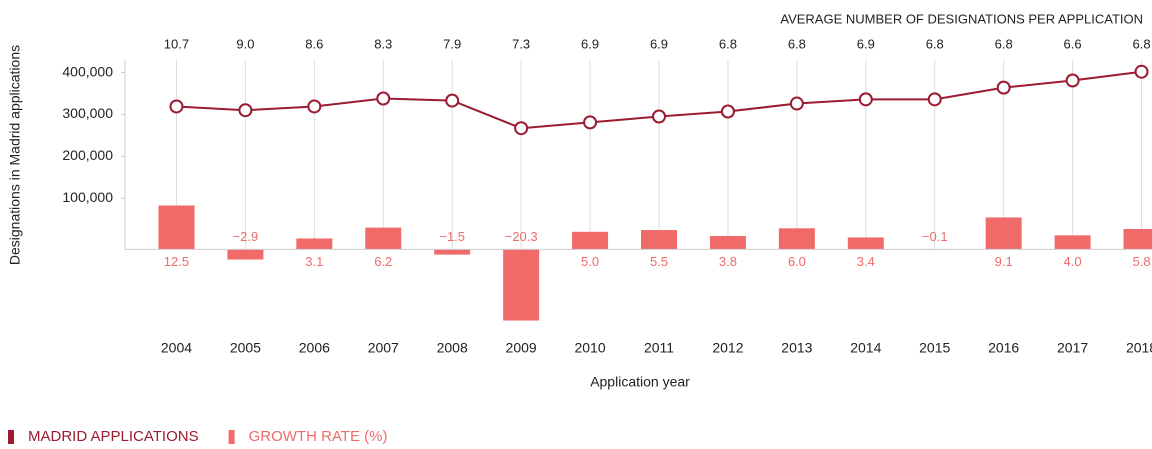 Image resolution: width=1152 pixels, height=449 pixels. Describe the element at coordinates (521, 236) in the screenshot. I see `bar-value-label: −20.3` at that location.